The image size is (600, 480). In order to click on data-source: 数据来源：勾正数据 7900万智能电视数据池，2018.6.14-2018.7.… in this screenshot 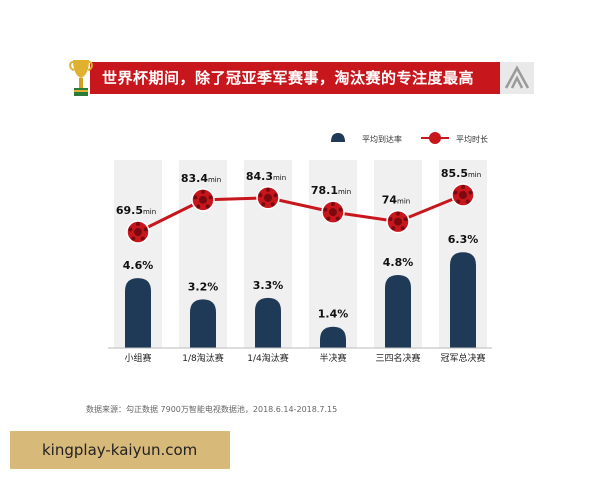, I will do `click(212, 409)`.